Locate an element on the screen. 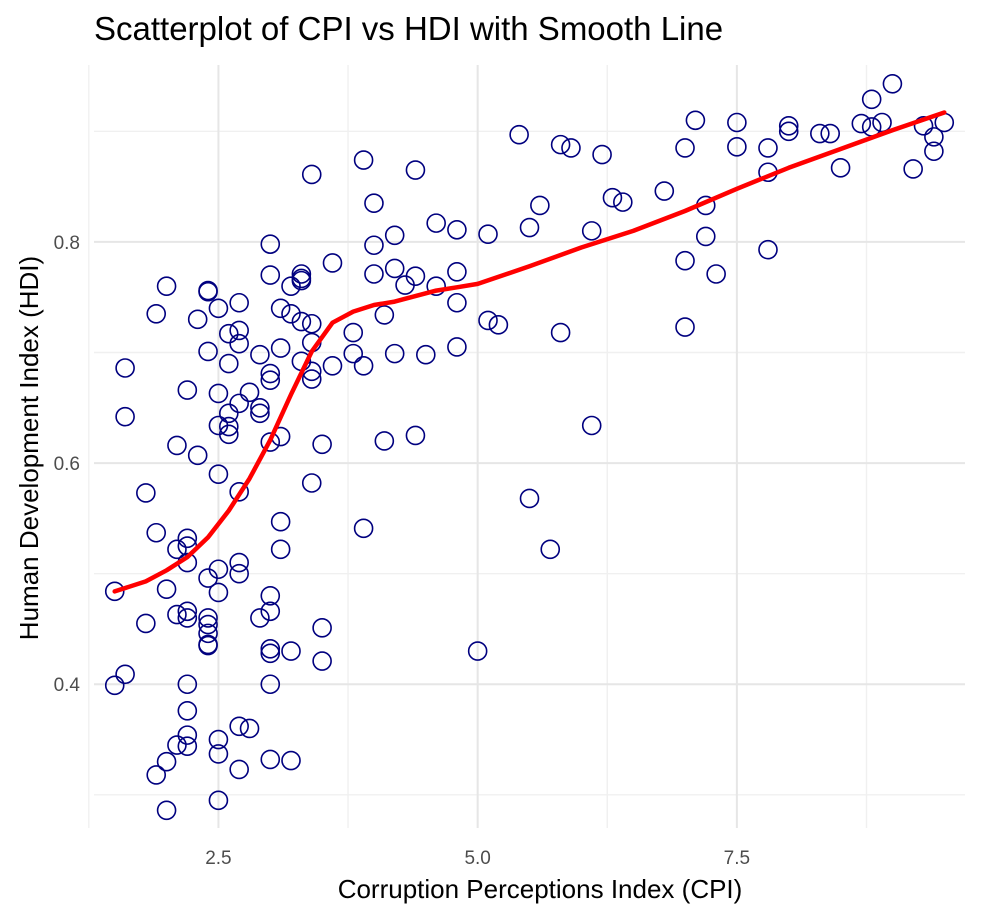 This screenshot has width=998, height=918. x-tick-label: 5.0 is located at coordinates (477, 858).